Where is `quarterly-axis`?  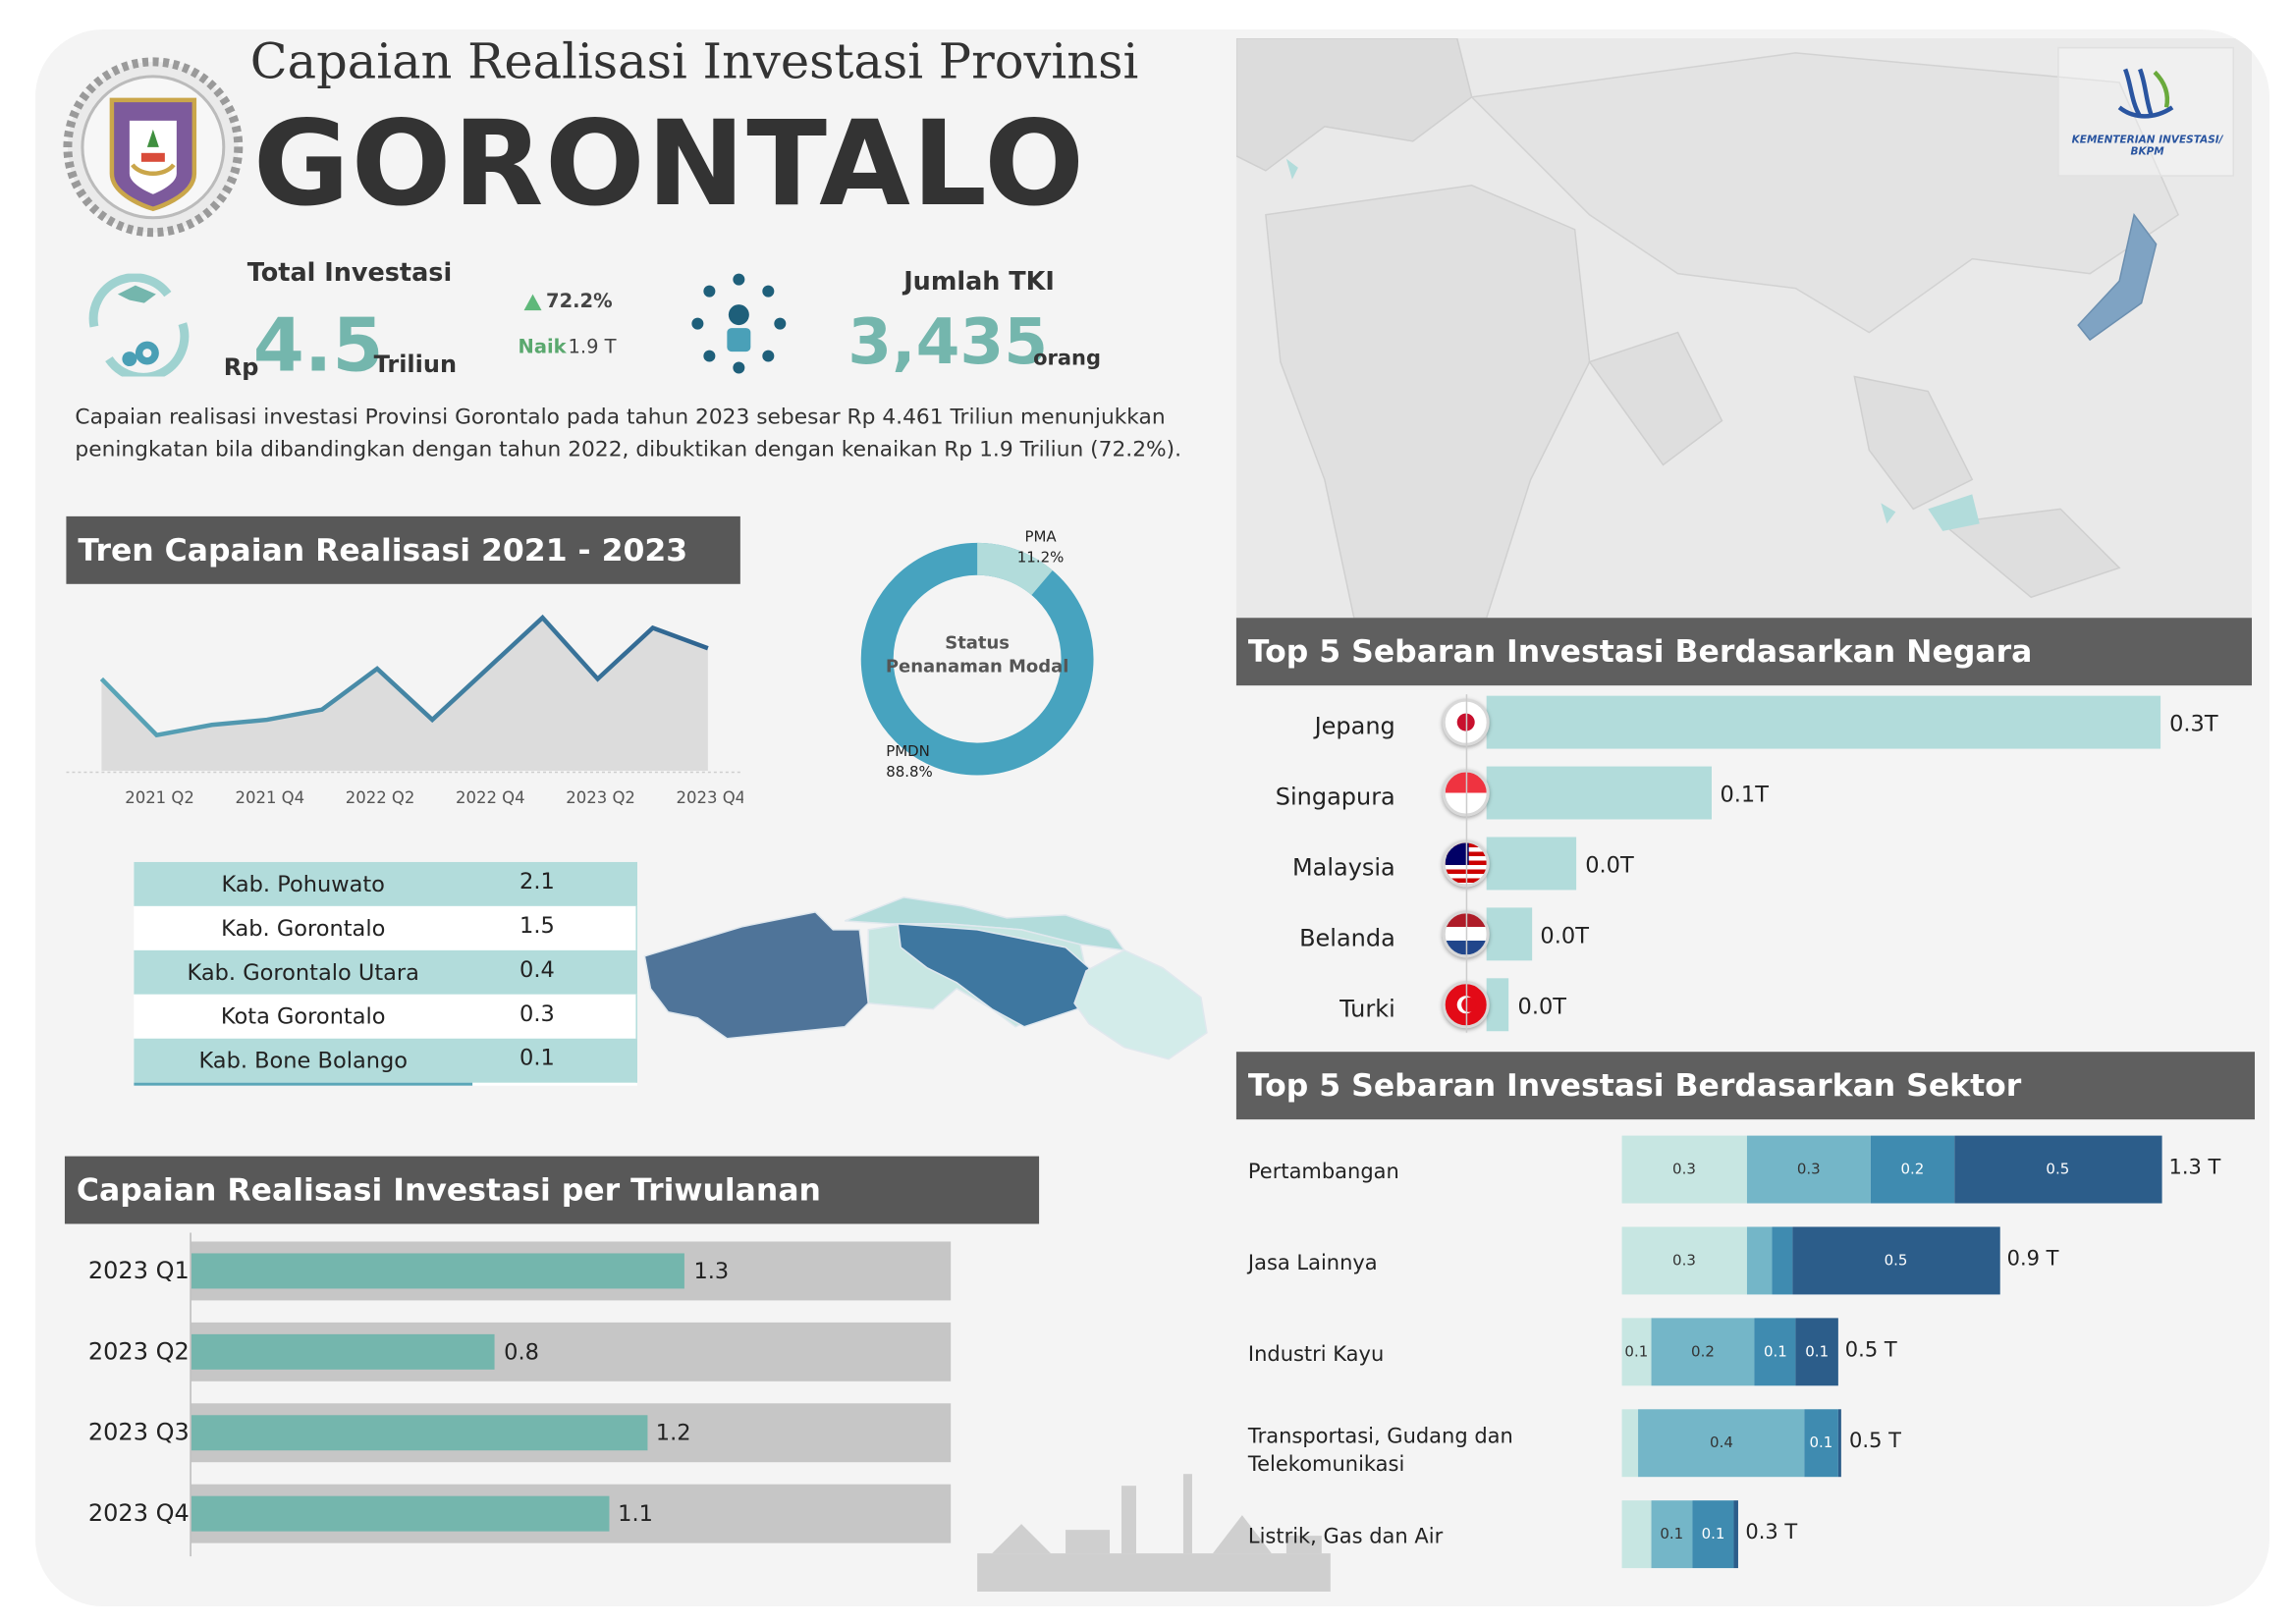 quarterly-axis is located at coordinates (190, 1394).